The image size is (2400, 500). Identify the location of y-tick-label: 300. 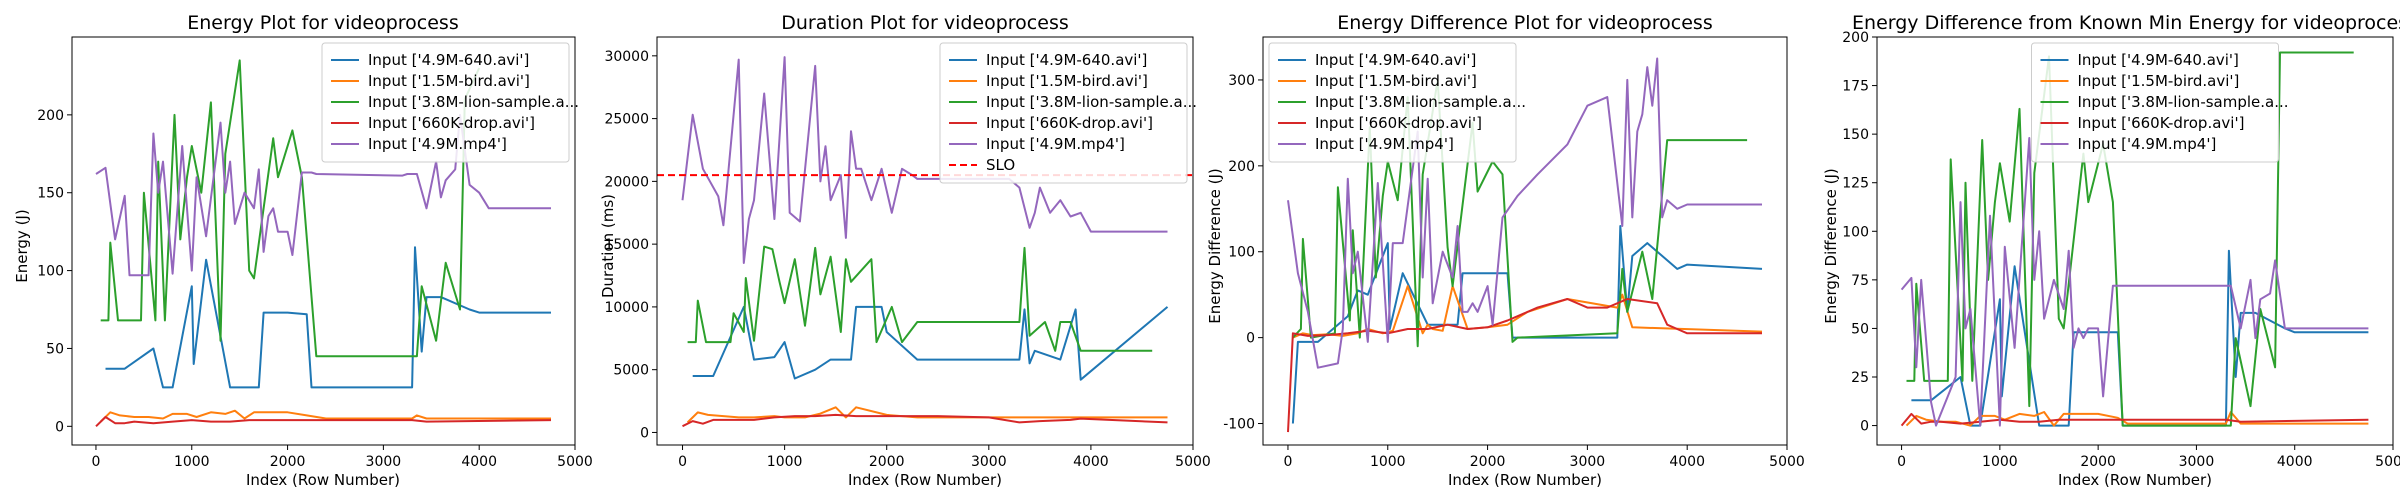
(1241, 81).